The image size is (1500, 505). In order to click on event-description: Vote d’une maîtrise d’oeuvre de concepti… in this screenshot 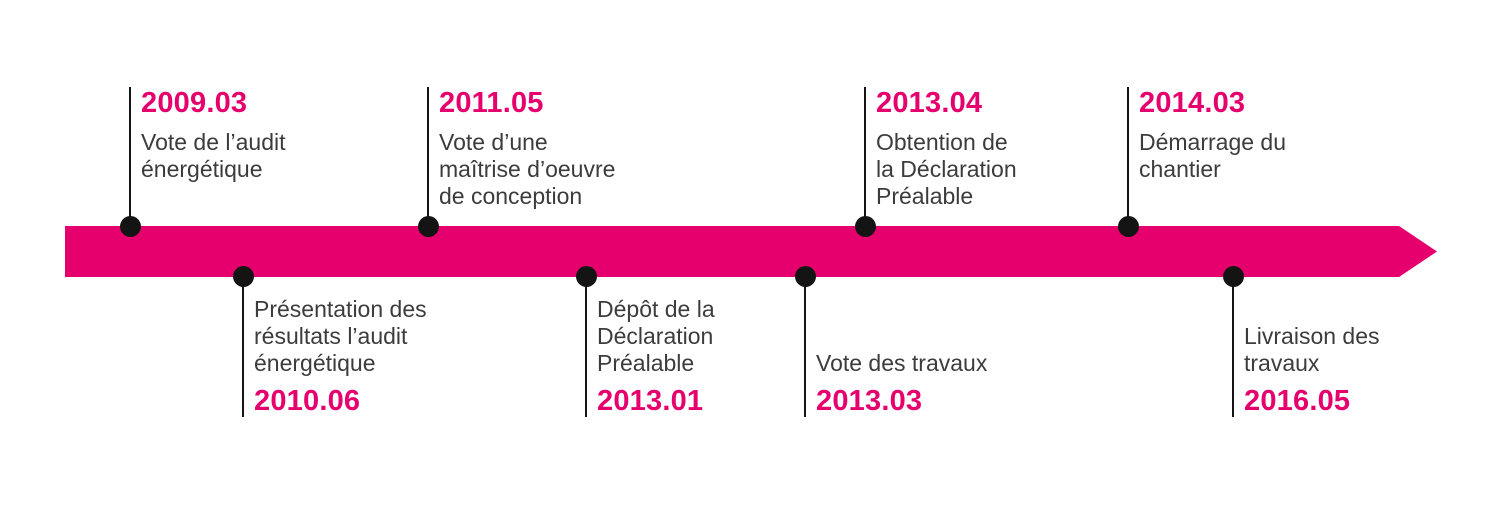, I will do `click(527, 169)`.